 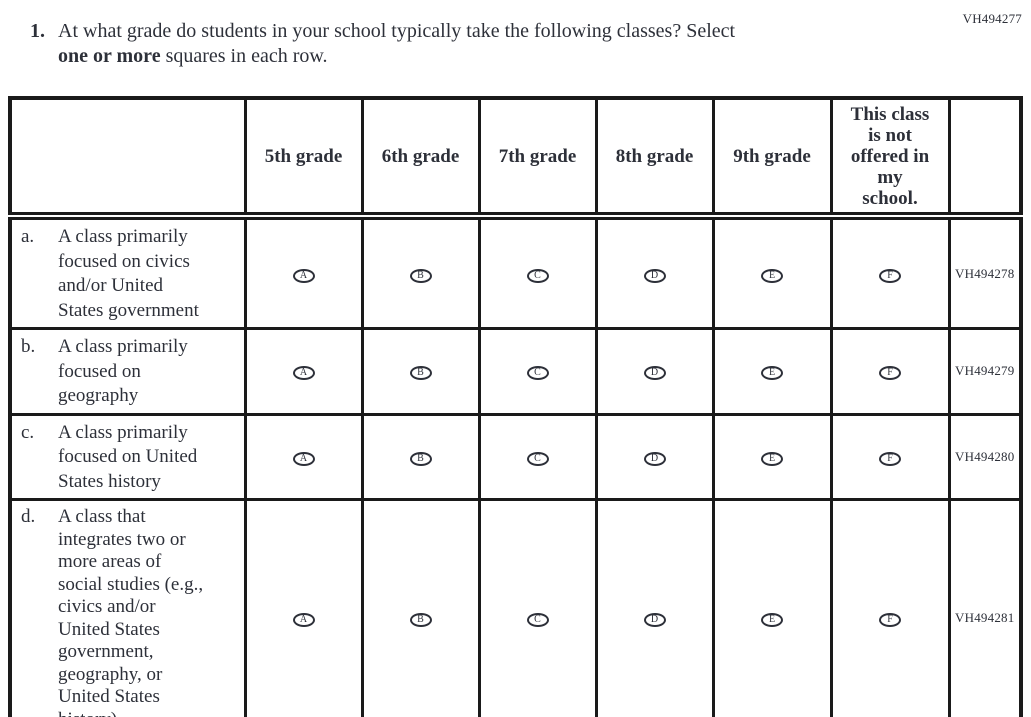 I want to click on row-a-cell-9th: E, so click(x=772, y=272).